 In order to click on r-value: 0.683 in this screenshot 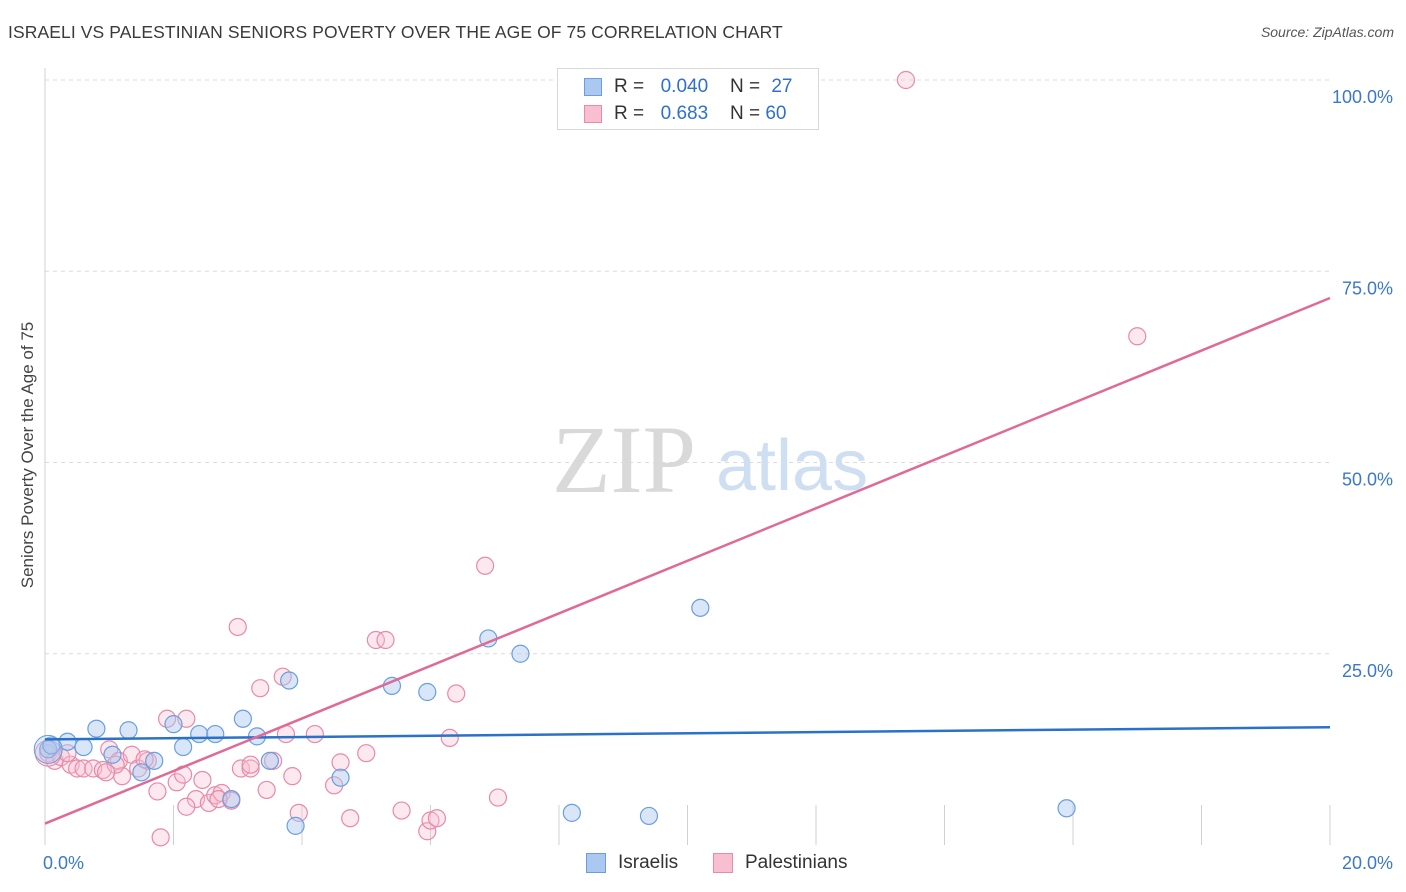, I will do `click(684, 113)`.